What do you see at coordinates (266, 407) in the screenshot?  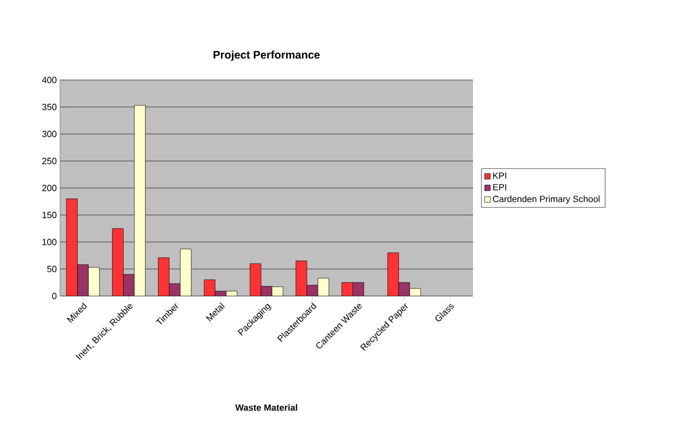 I see `x-axis-title: Waste Material` at bounding box center [266, 407].